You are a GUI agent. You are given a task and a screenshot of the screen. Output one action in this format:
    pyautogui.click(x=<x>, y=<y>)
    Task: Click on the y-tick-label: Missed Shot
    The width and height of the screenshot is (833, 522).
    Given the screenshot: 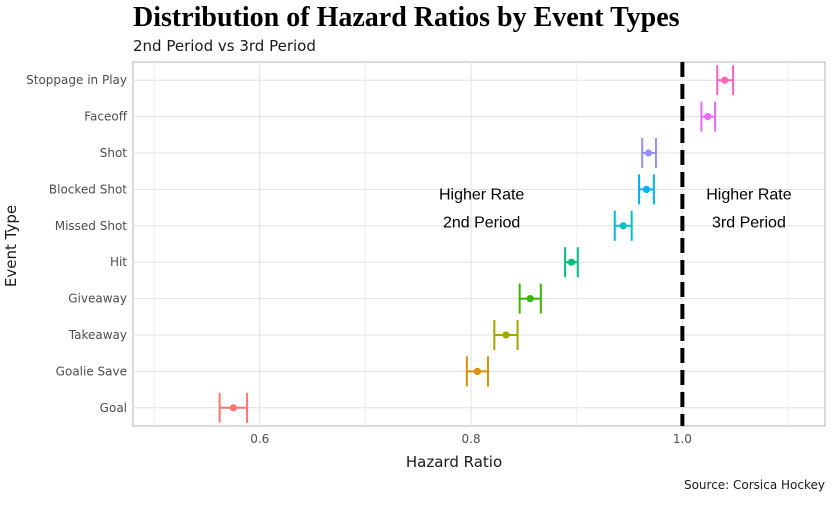 What is the action you would take?
    pyautogui.click(x=91, y=226)
    